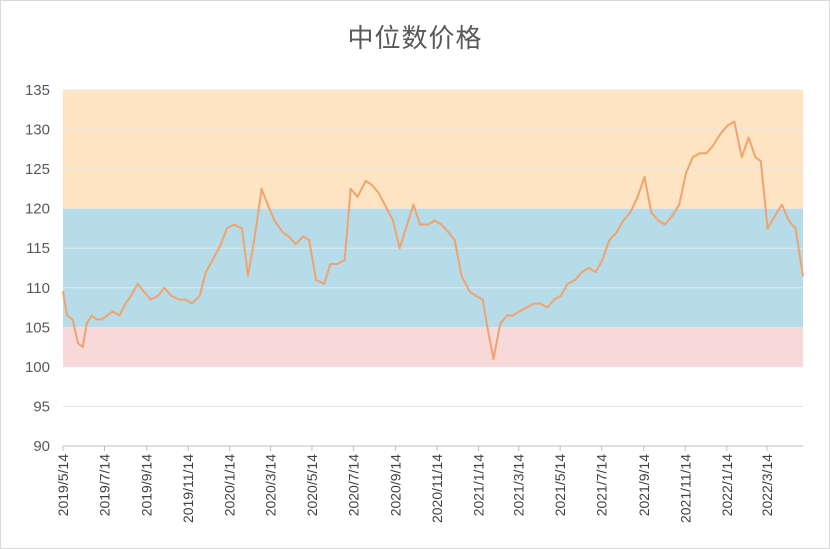 This screenshot has height=549, width=830. What do you see at coordinates (38, 248) in the screenshot?
I see `y-tick-label: 115` at bounding box center [38, 248].